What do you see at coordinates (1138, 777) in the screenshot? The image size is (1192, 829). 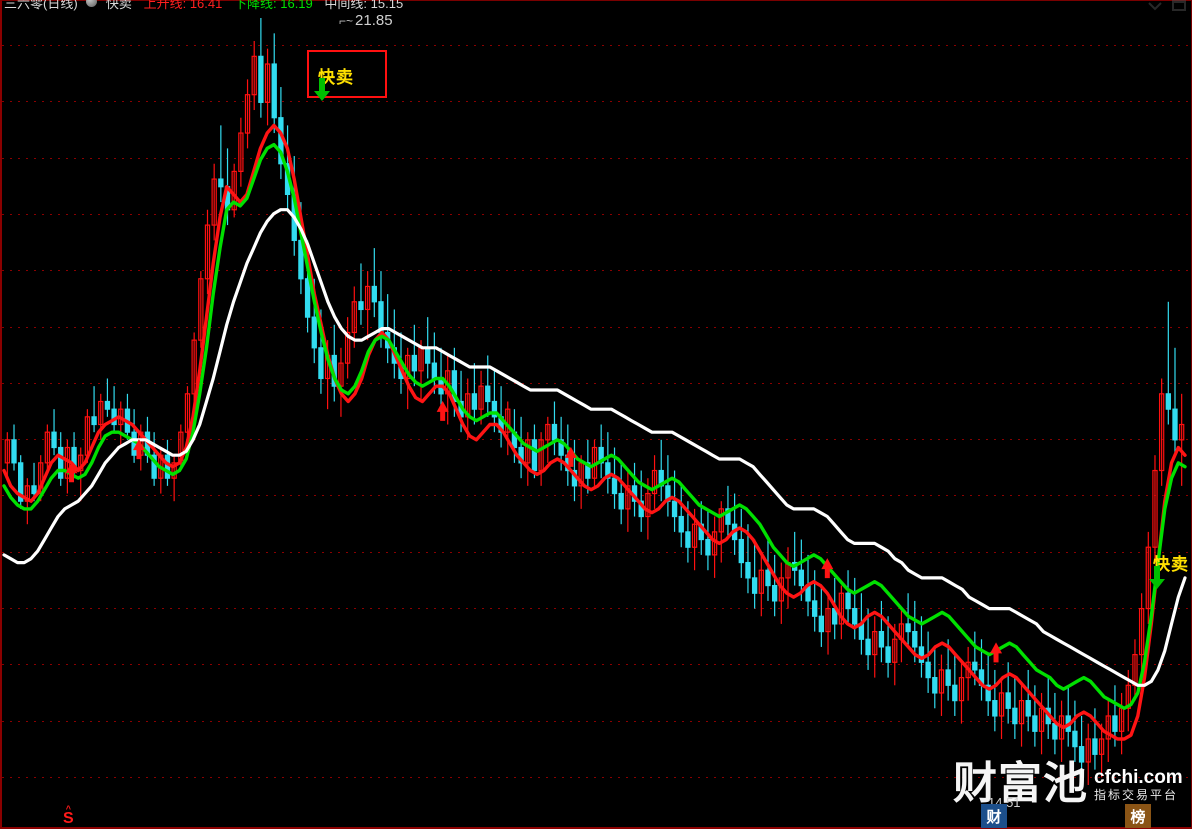 I see `watermark-domain: cfchi.com` at bounding box center [1138, 777].